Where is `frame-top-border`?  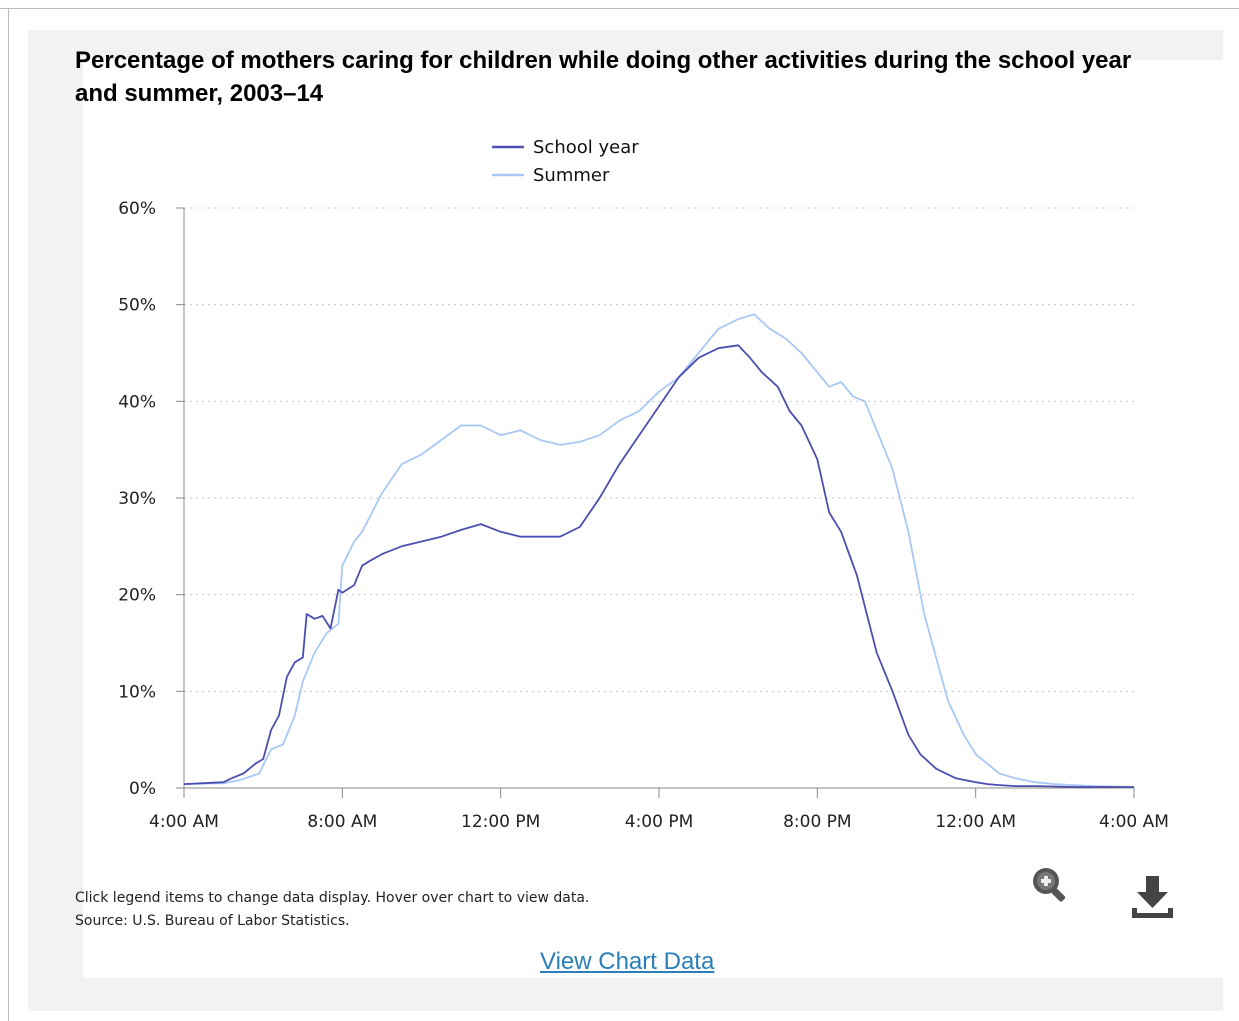
frame-top-border is located at coordinates (619, 8).